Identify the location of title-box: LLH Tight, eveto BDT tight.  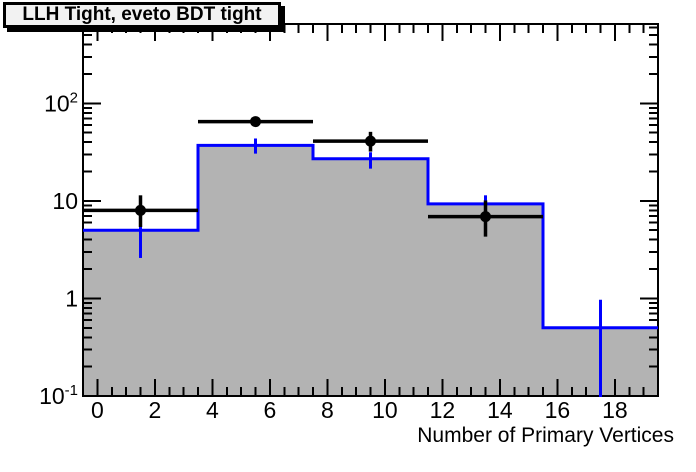
(142, 15).